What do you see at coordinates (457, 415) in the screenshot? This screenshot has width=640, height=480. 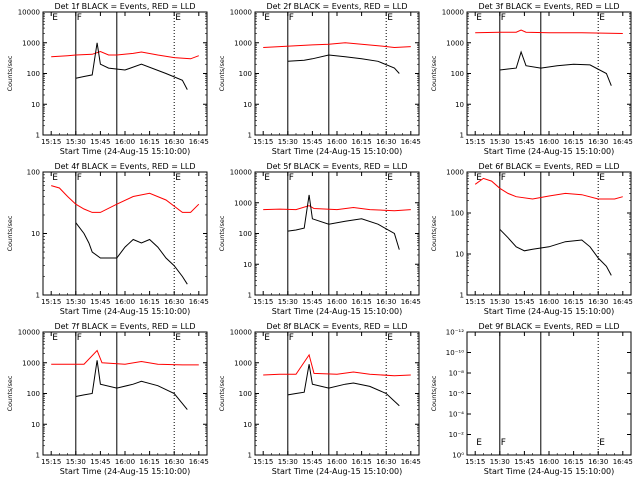 I see `y-tick-label: 10⁻⁴` at bounding box center [457, 415].